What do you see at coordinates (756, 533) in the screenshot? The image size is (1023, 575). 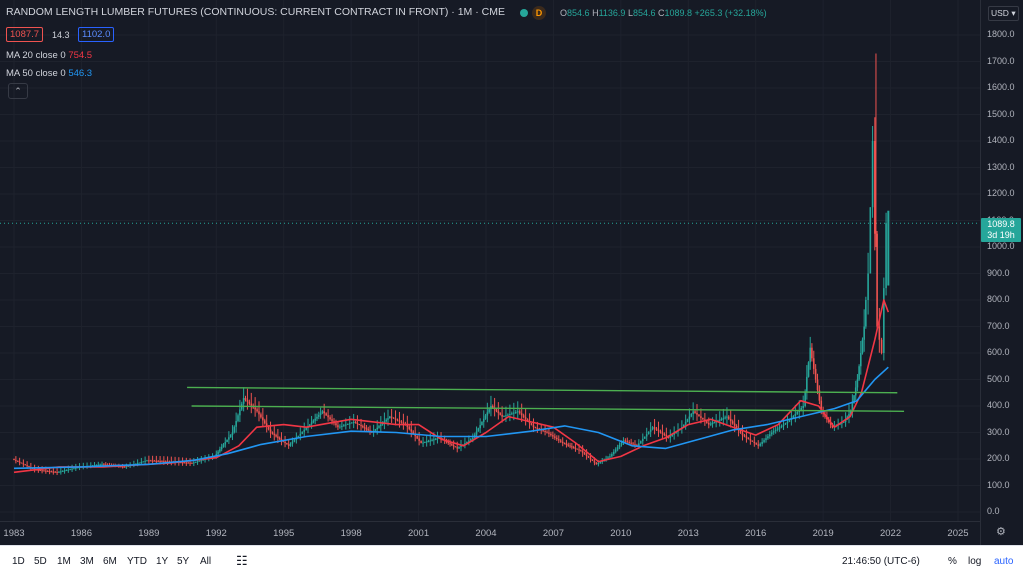 I see `x-tick-label: 2016` at bounding box center [756, 533].